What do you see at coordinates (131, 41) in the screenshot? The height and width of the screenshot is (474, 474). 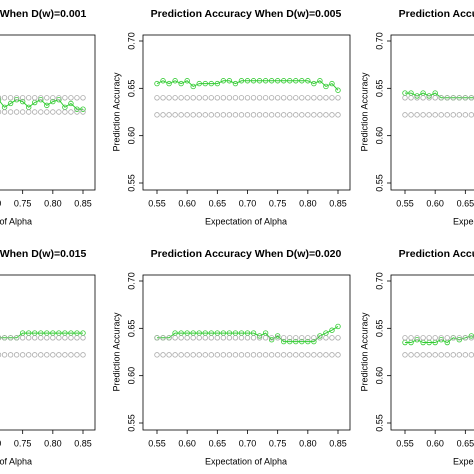 I see `y-tick-label: 0.70` at bounding box center [131, 41].